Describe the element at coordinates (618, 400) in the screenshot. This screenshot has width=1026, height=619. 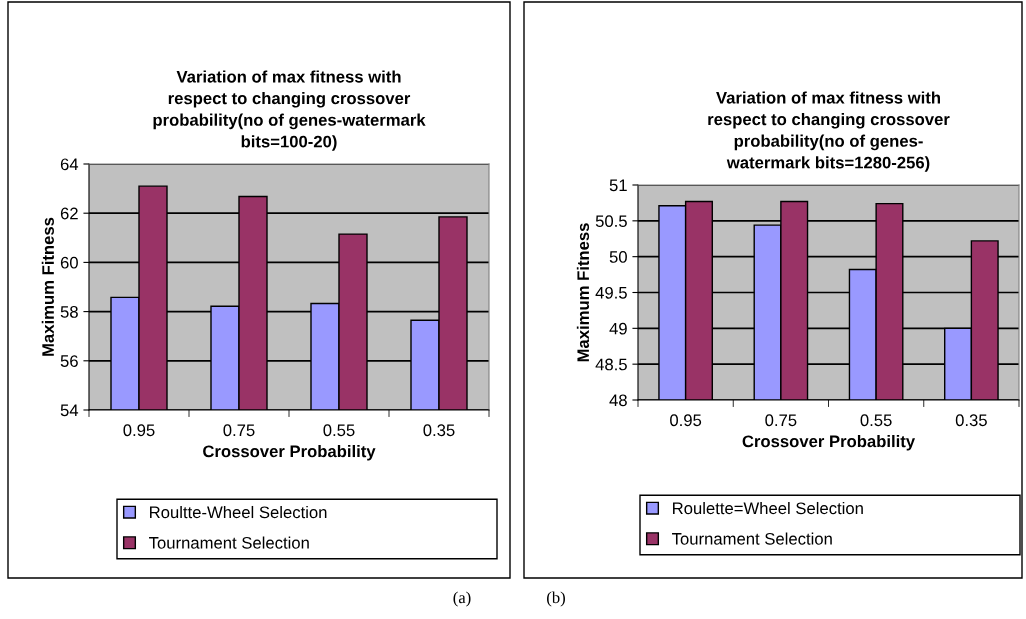
I see `y-tick-label: 48` at that location.